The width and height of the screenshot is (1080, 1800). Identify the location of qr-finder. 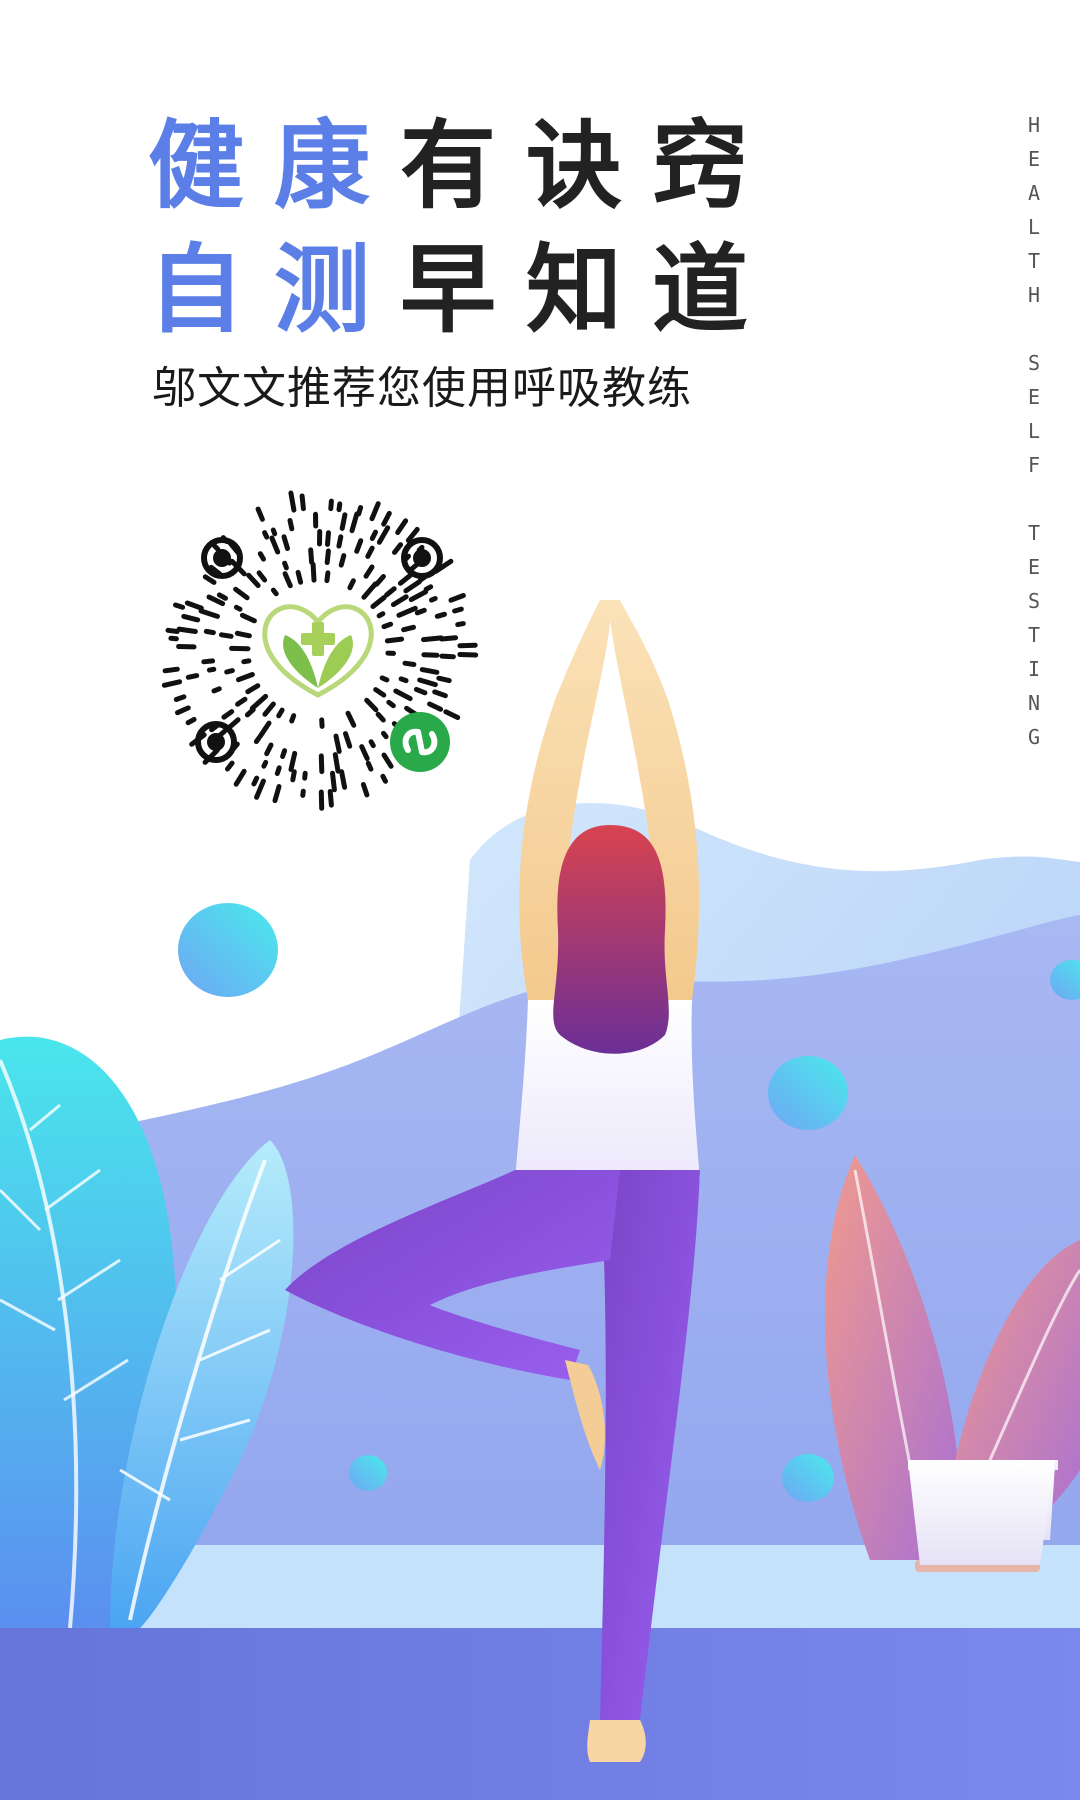
(319, 650).